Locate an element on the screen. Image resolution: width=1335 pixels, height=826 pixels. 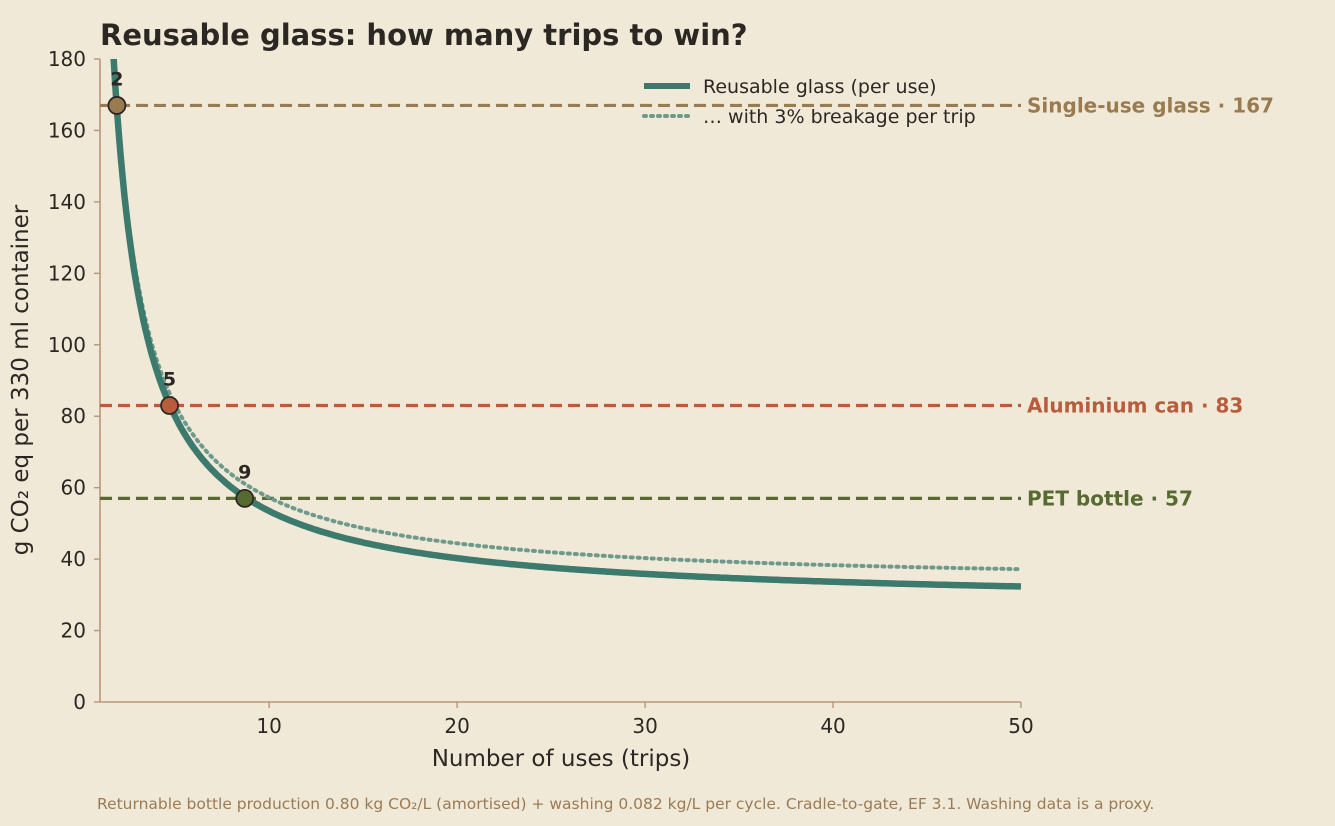
y-tick-label: 120 is located at coordinates (67, 273).